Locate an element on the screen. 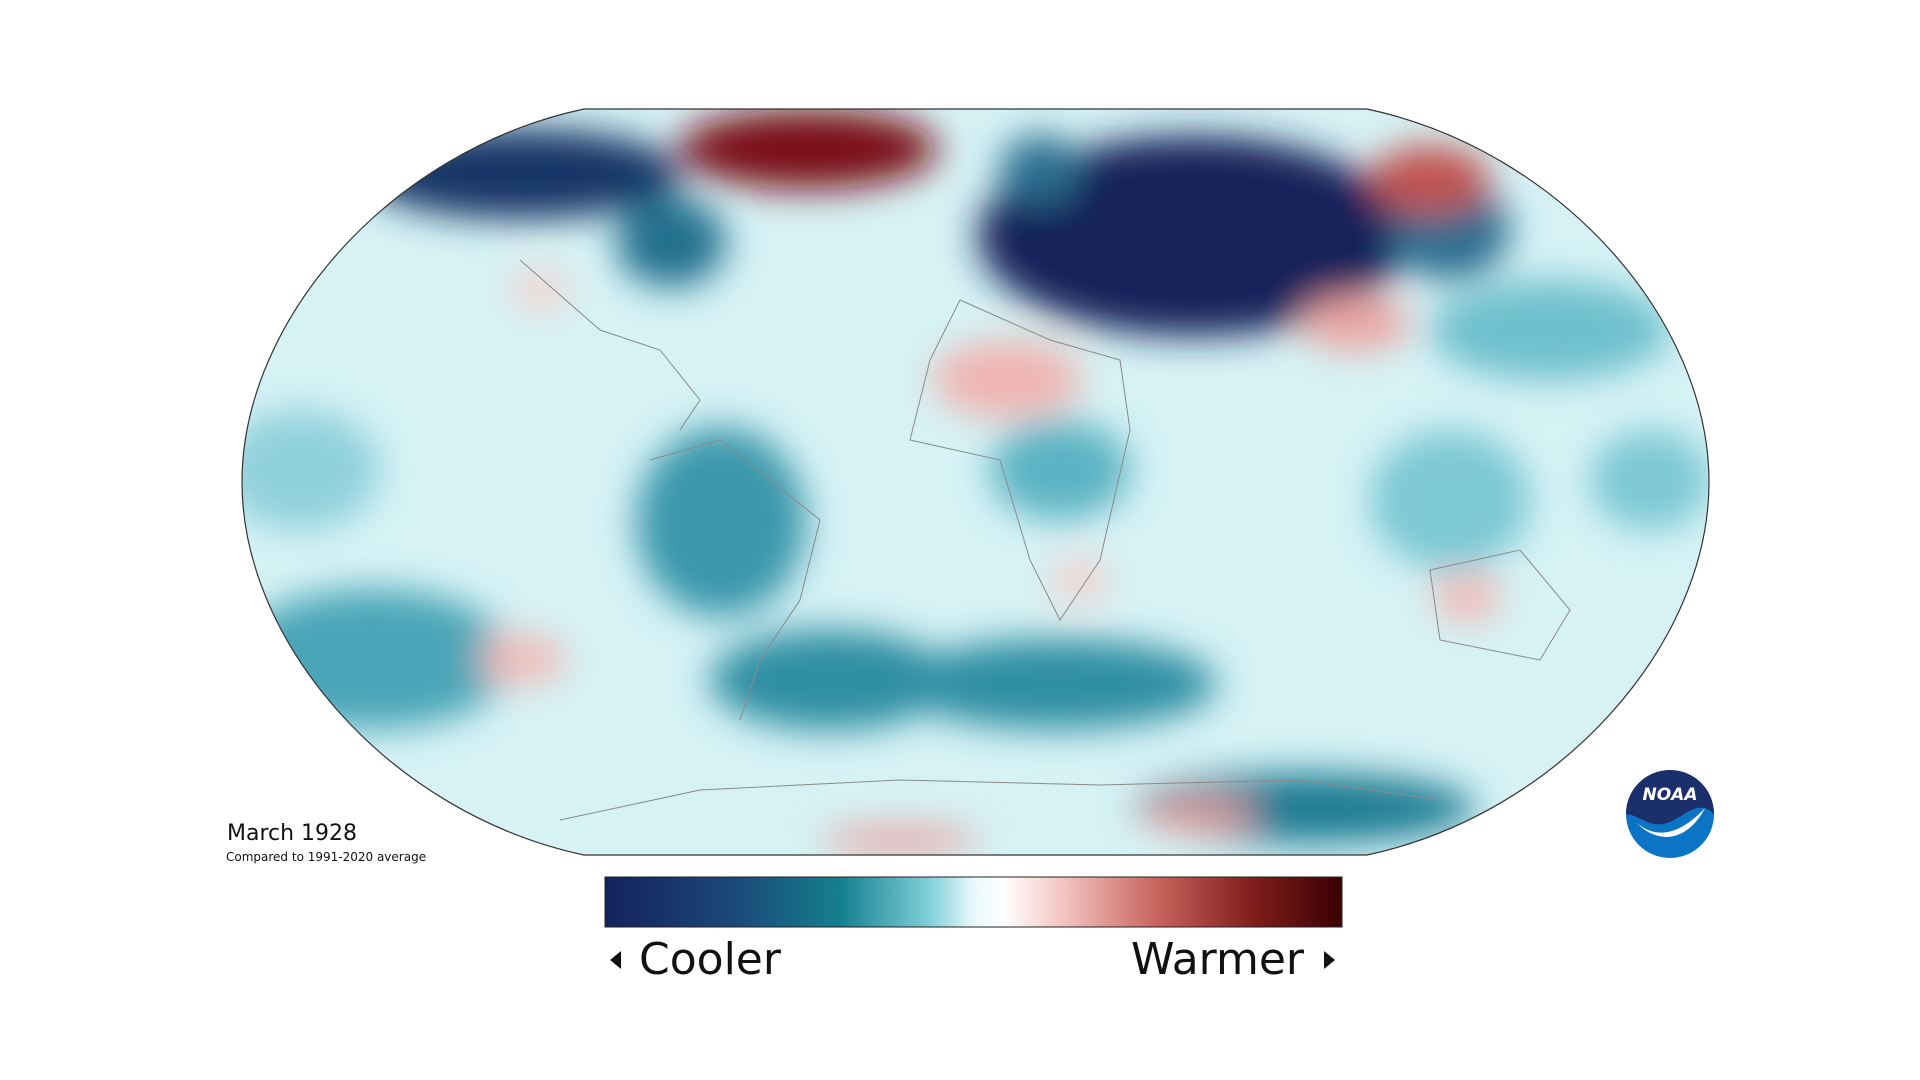 Image resolution: width=1920 pixels, height=1080 pixels. warmer-arrow is located at coordinates (1329, 960).